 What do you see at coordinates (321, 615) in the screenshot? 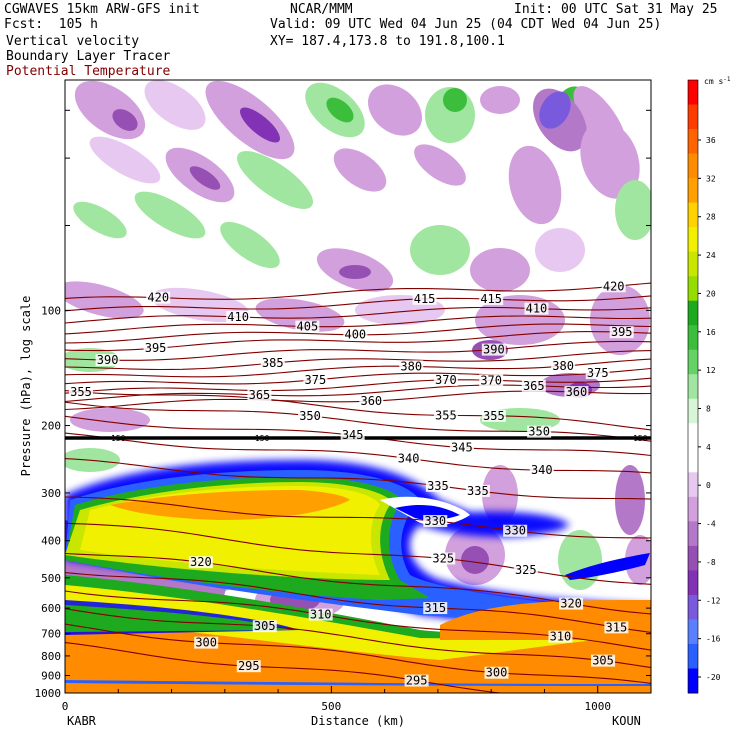
I see `theta-label: 310` at bounding box center [321, 615].